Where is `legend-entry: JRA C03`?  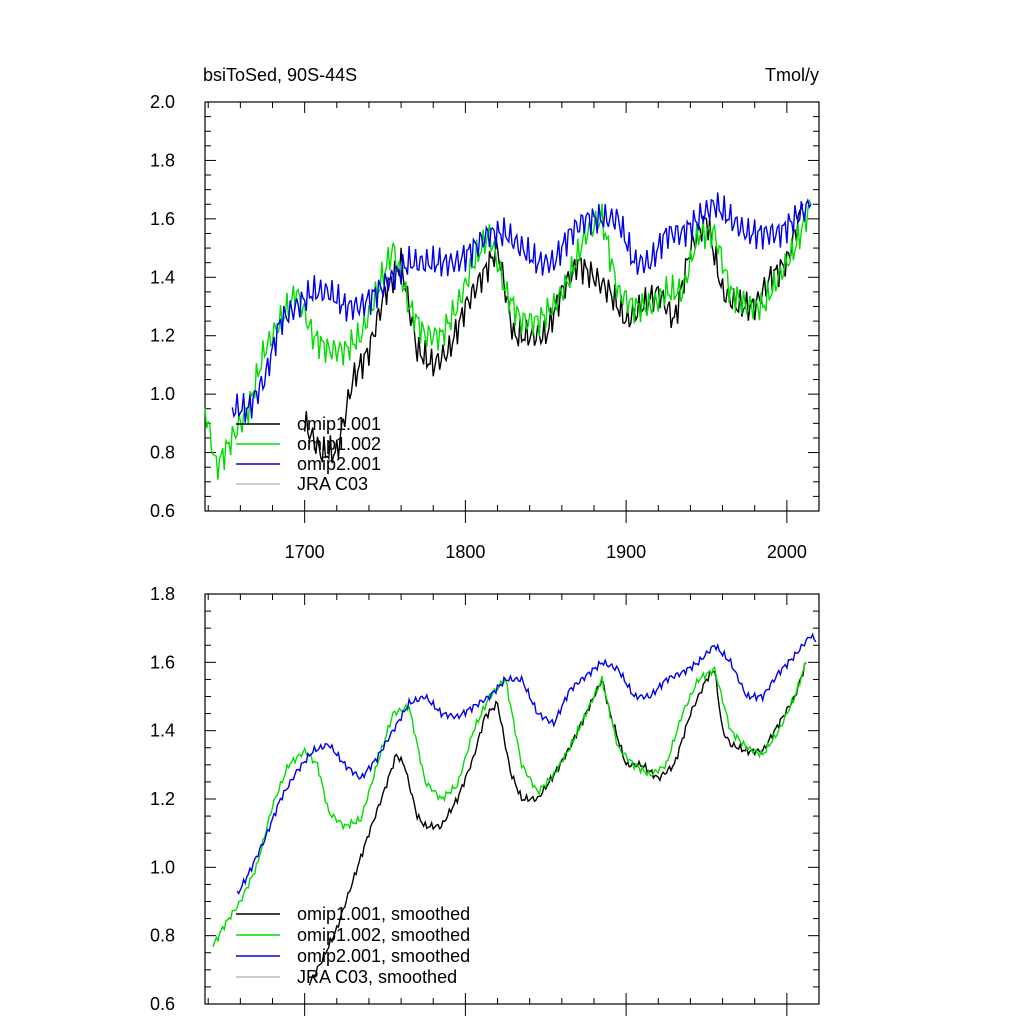 legend-entry: JRA C03 is located at coordinates (302, 484).